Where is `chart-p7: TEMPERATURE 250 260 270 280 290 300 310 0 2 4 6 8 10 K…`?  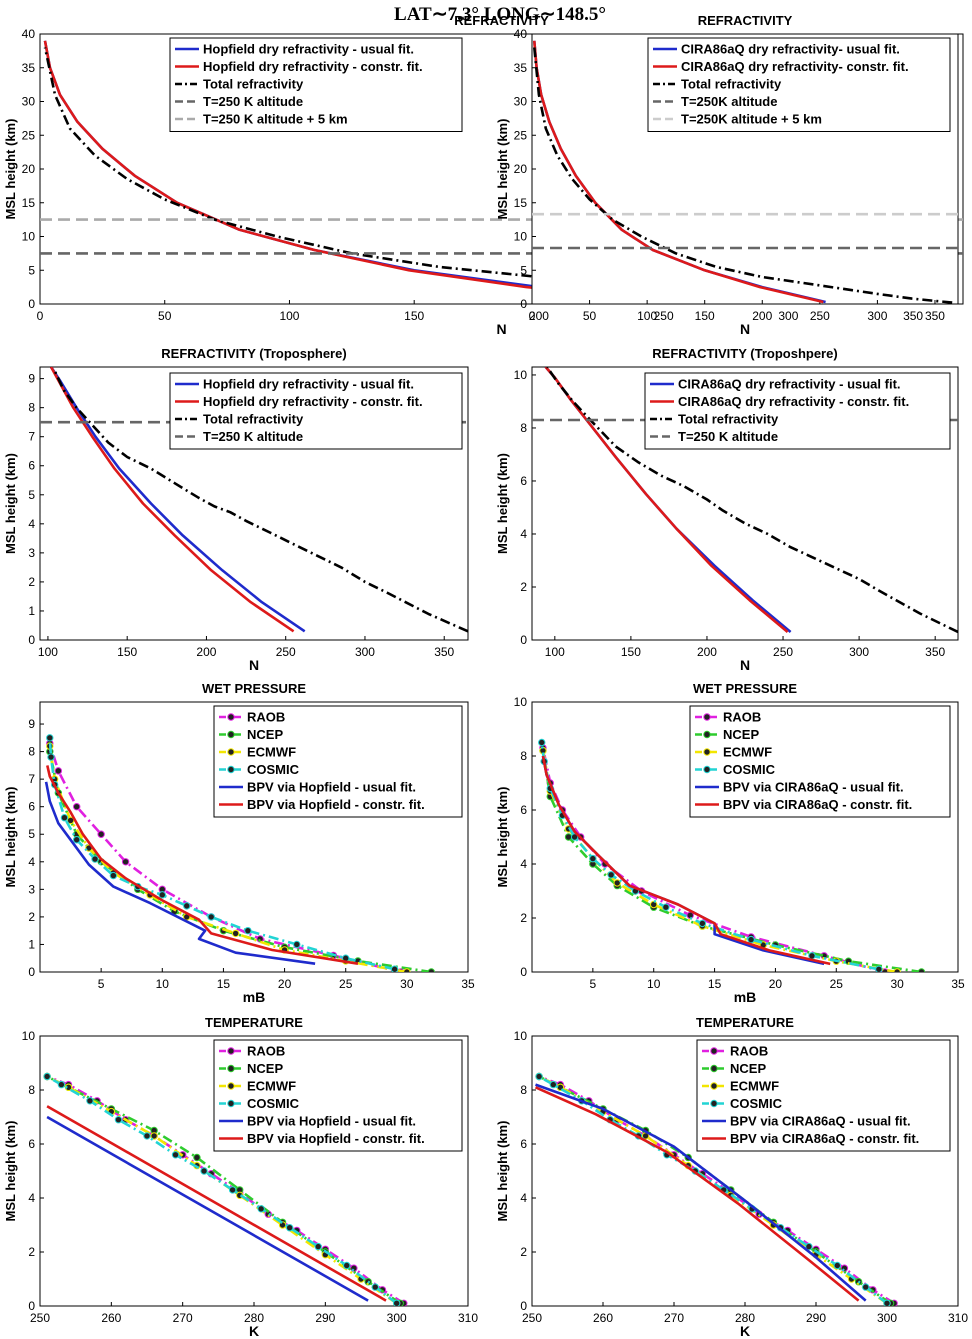 chart-p7: TEMPERATURE 250 260 270 280 290 300 310 0 2 4 6 8 10 K… is located at coordinates (240, 1177).